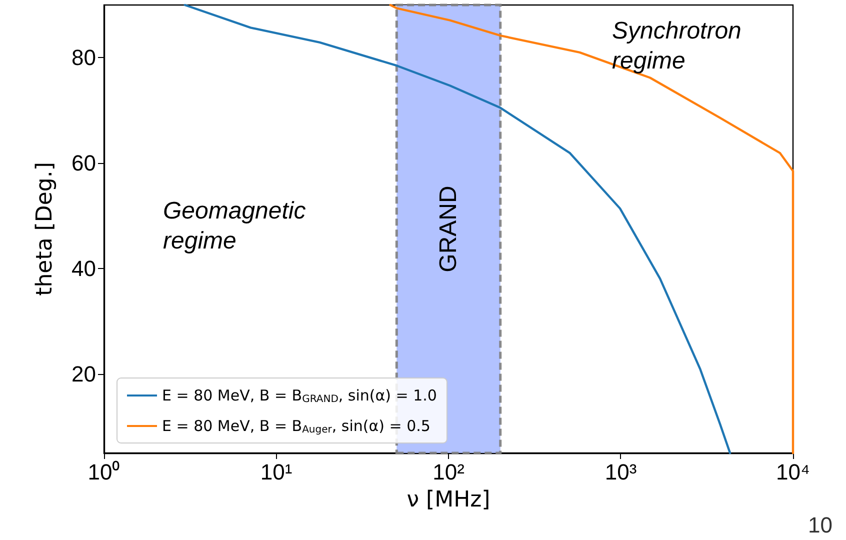 This screenshot has width=846, height=540. I want to click on y-tick-label: 80, so click(84, 57).